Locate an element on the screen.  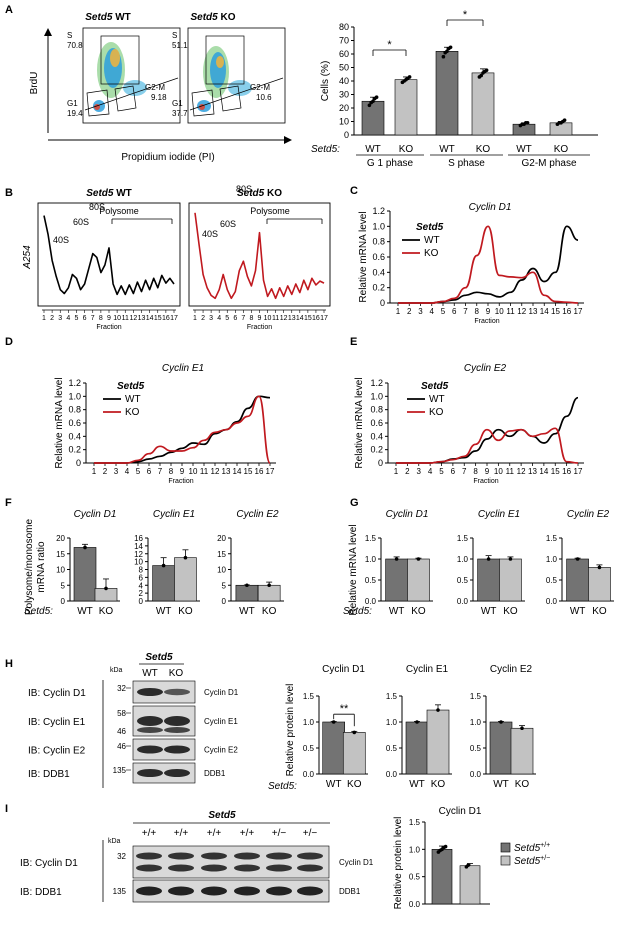
y-tick-label: 12 is located at coordinates (138, 554).